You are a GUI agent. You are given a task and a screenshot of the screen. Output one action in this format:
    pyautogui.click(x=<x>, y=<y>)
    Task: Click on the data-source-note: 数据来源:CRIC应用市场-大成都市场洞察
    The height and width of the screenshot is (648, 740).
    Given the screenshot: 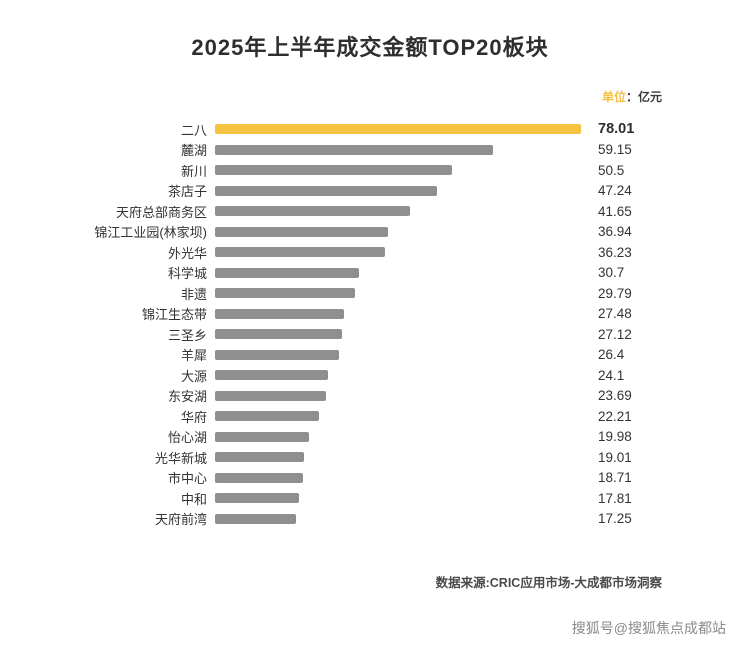 What is the action you would take?
    pyautogui.click(x=548, y=583)
    